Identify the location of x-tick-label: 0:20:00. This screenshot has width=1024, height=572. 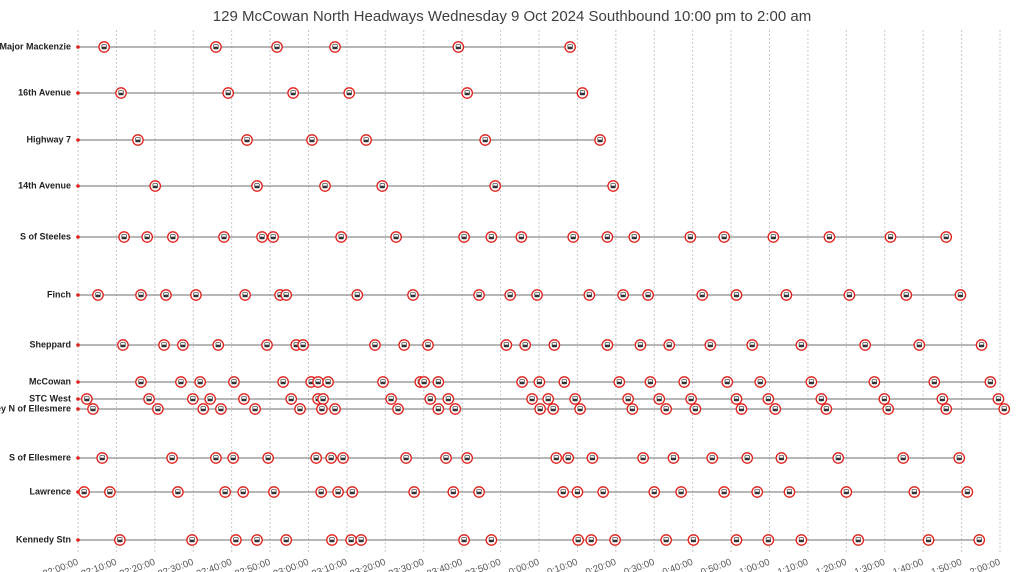
(601, 564).